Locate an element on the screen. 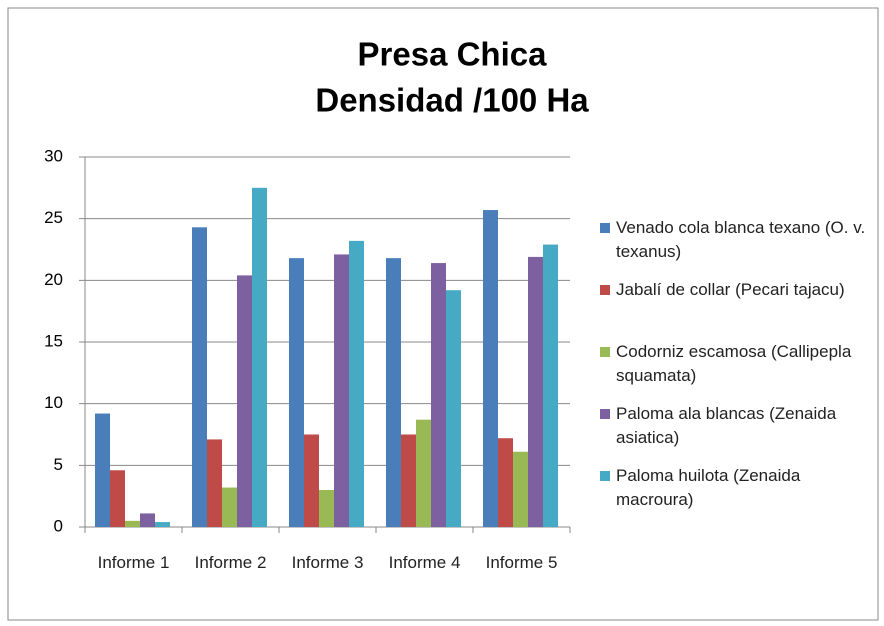 This screenshot has height=626, width=884. x-tick-label: Informe 1 is located at coordinates (133, 562).